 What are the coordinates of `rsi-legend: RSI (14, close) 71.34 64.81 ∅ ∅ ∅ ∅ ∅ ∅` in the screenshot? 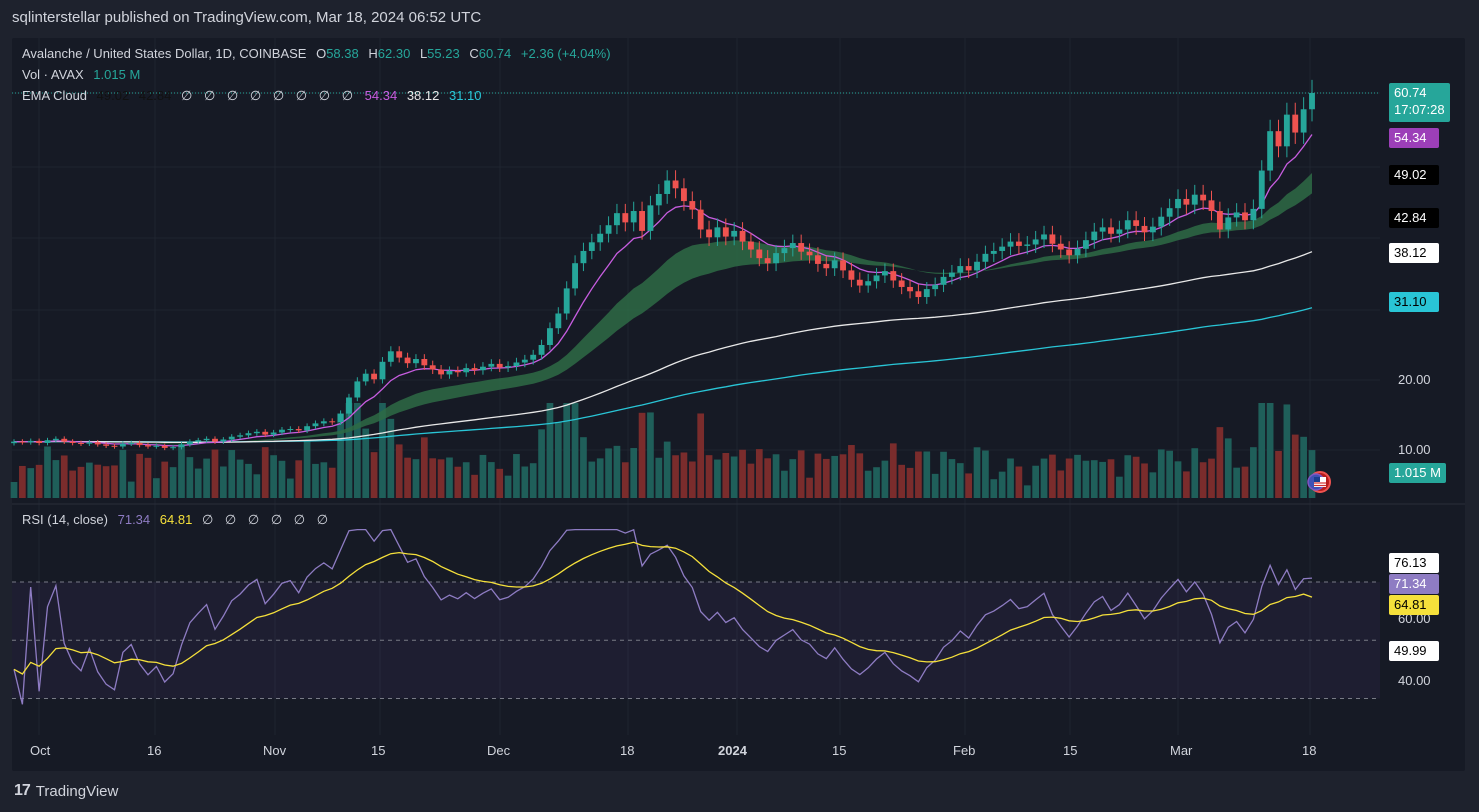 It's located at (179, 520).